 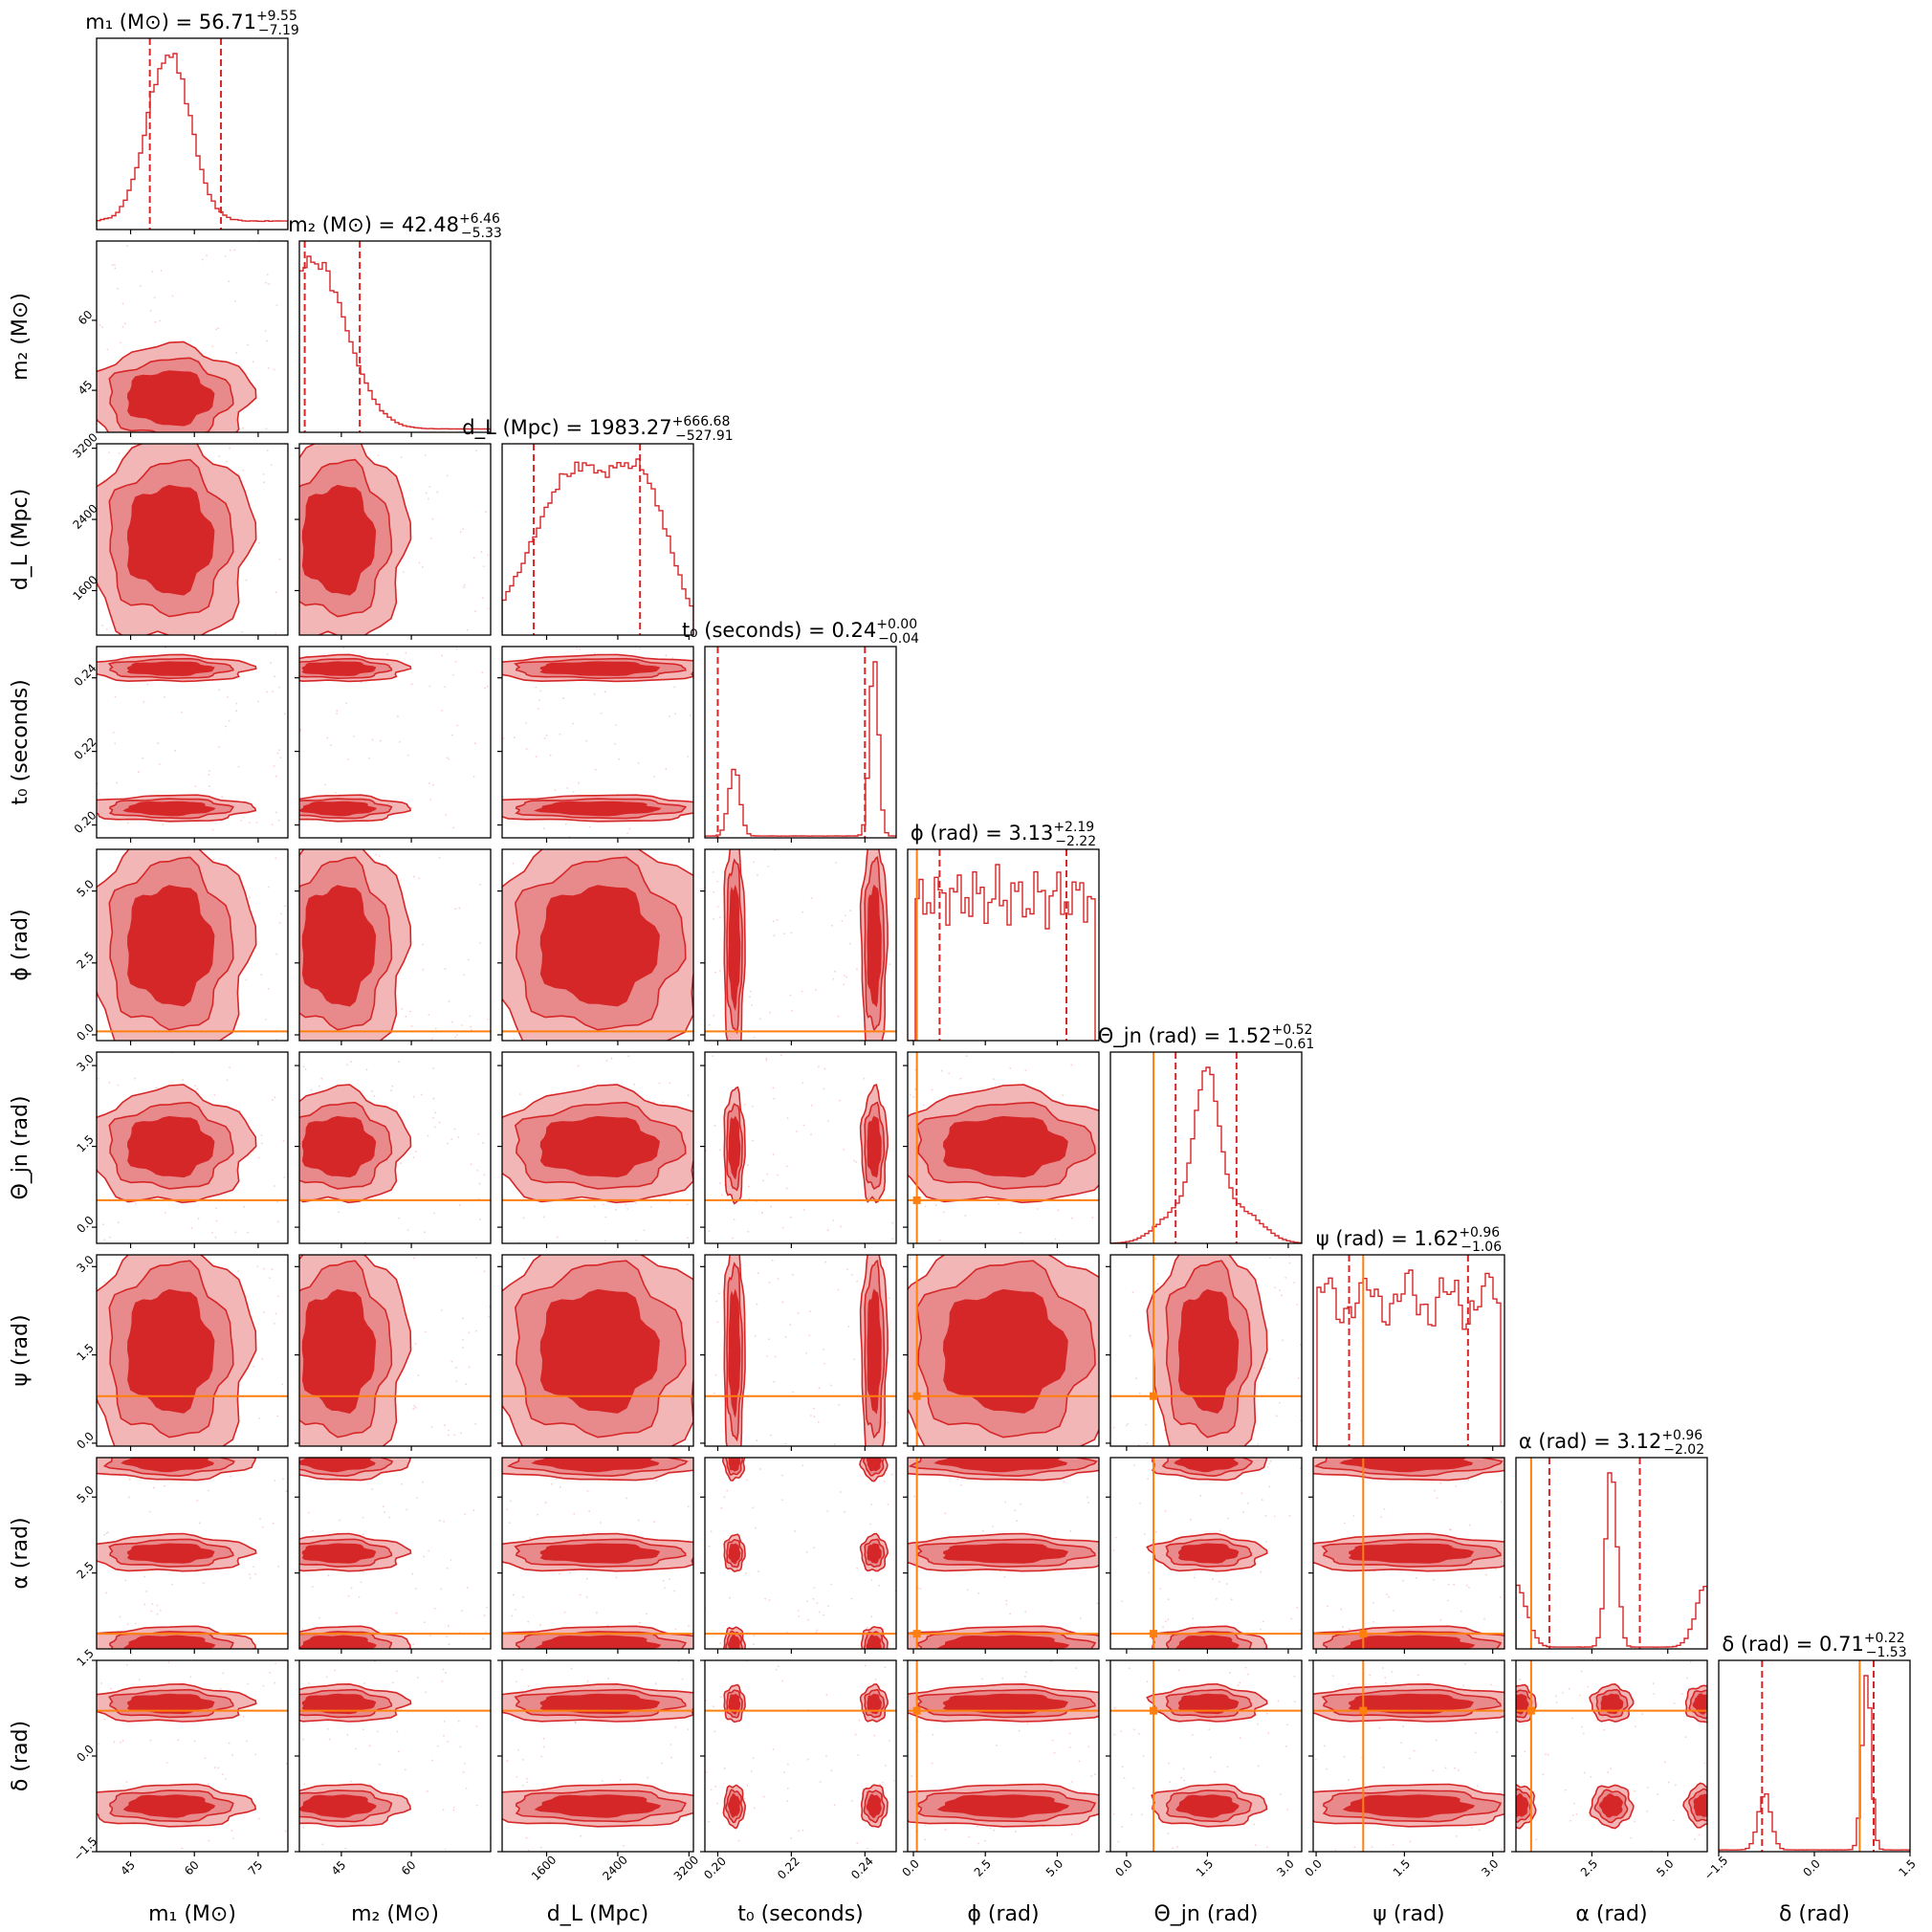 I want to click on contour-panel-t0-vs-m1: 0.20 0.22 0.24, so click(x=180, y=744).